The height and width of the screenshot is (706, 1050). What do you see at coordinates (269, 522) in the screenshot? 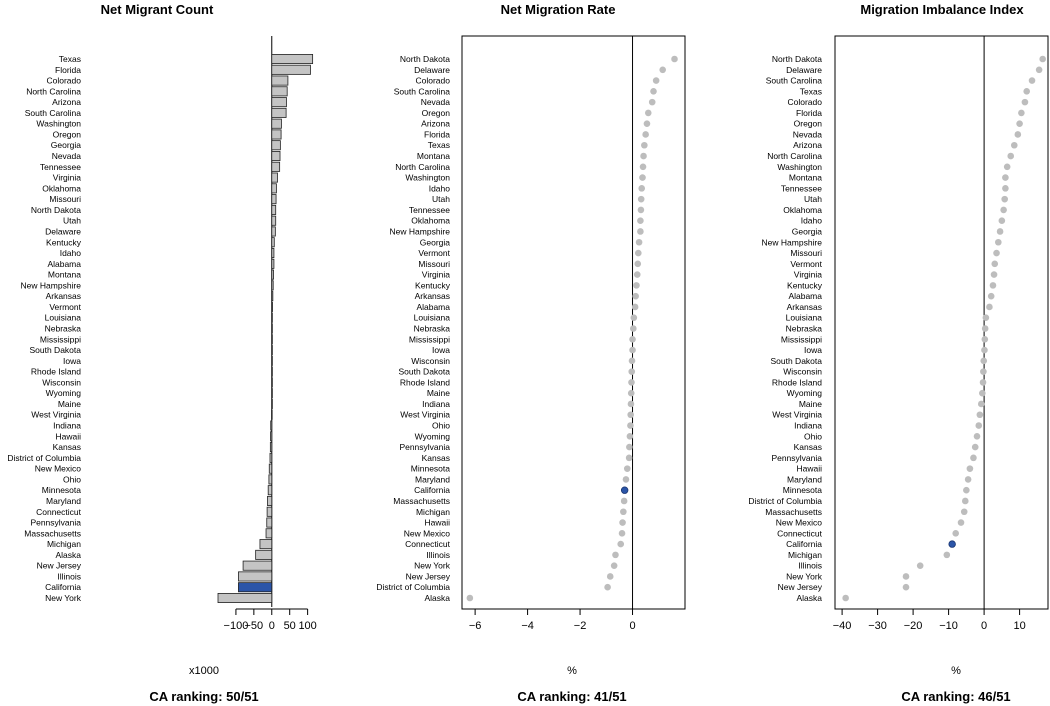
I see `bar-pennsylvania` at bounding box center [269, 522].